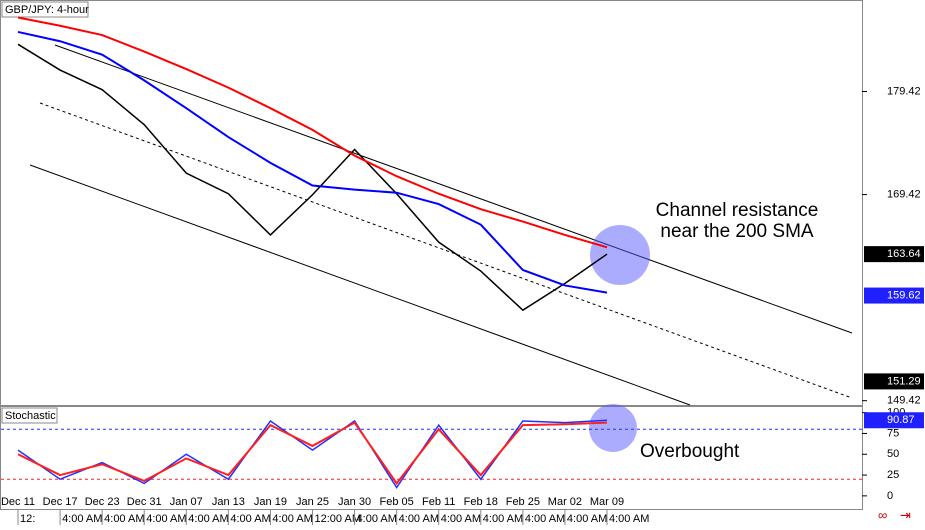  Describe the element at coordinates (565, 502) in the screenshot. I see `x-tick-label: Mar 02` at that location.